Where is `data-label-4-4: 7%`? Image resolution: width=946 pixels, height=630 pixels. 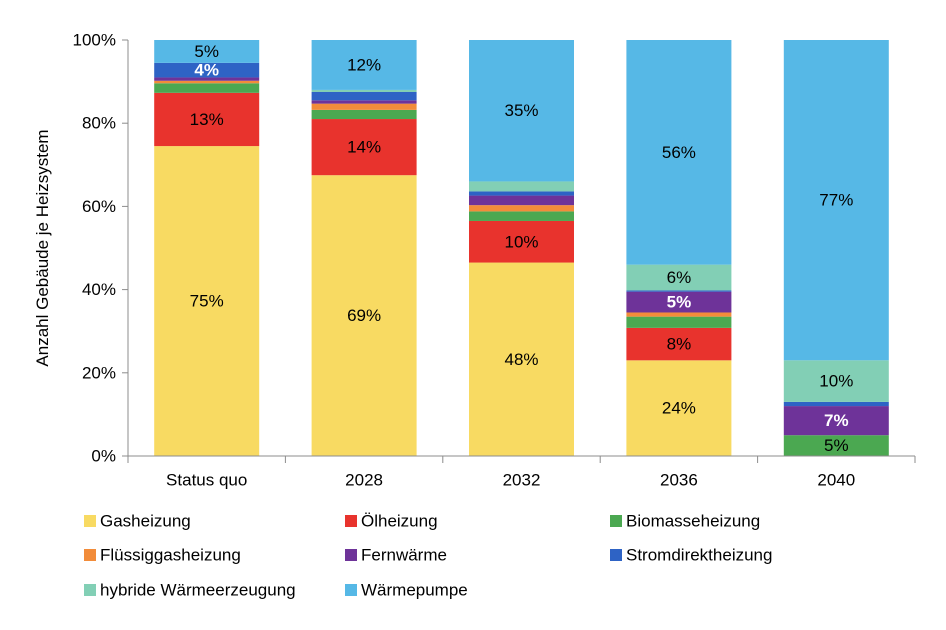 data-label-4-4: 7% is located at coordinates (836, 420).